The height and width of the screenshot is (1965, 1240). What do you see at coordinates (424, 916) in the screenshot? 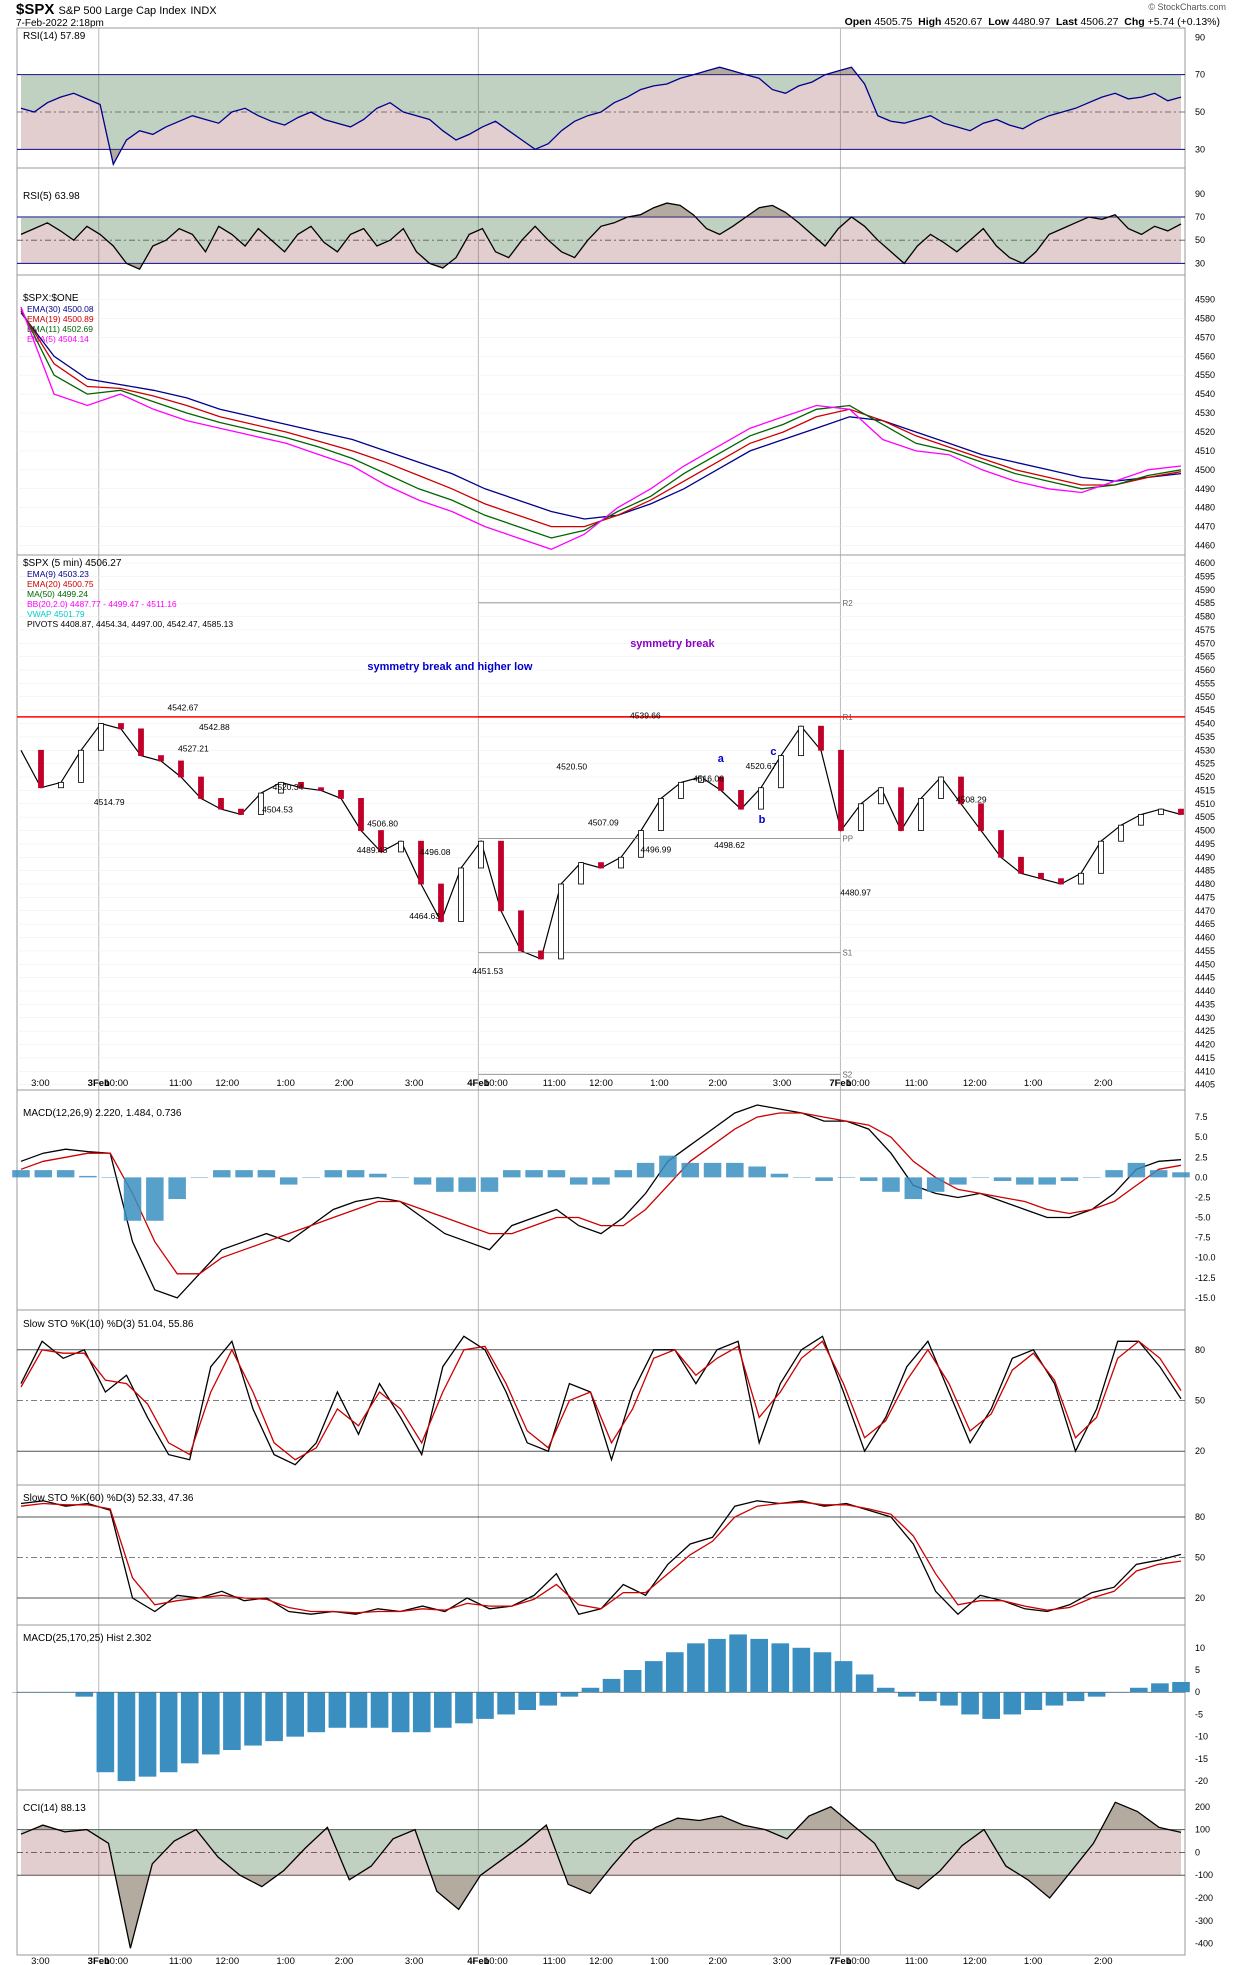
I see `price-label: 4464.63` at bounding box center [424, 916].